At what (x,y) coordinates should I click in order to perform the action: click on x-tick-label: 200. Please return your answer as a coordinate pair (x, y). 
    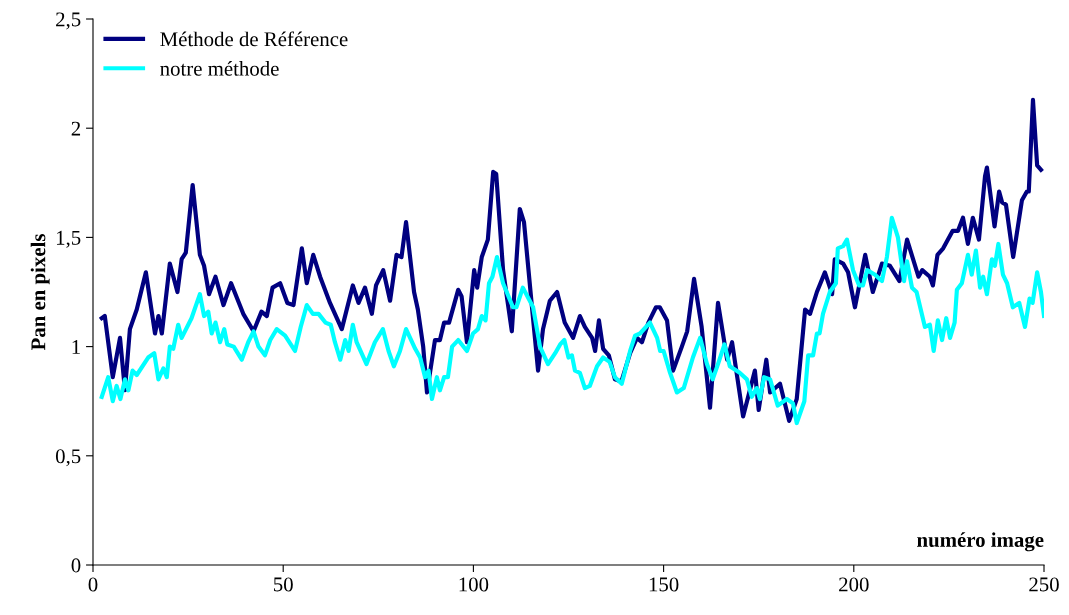
    Looking at the image, I should click on (854, 584).